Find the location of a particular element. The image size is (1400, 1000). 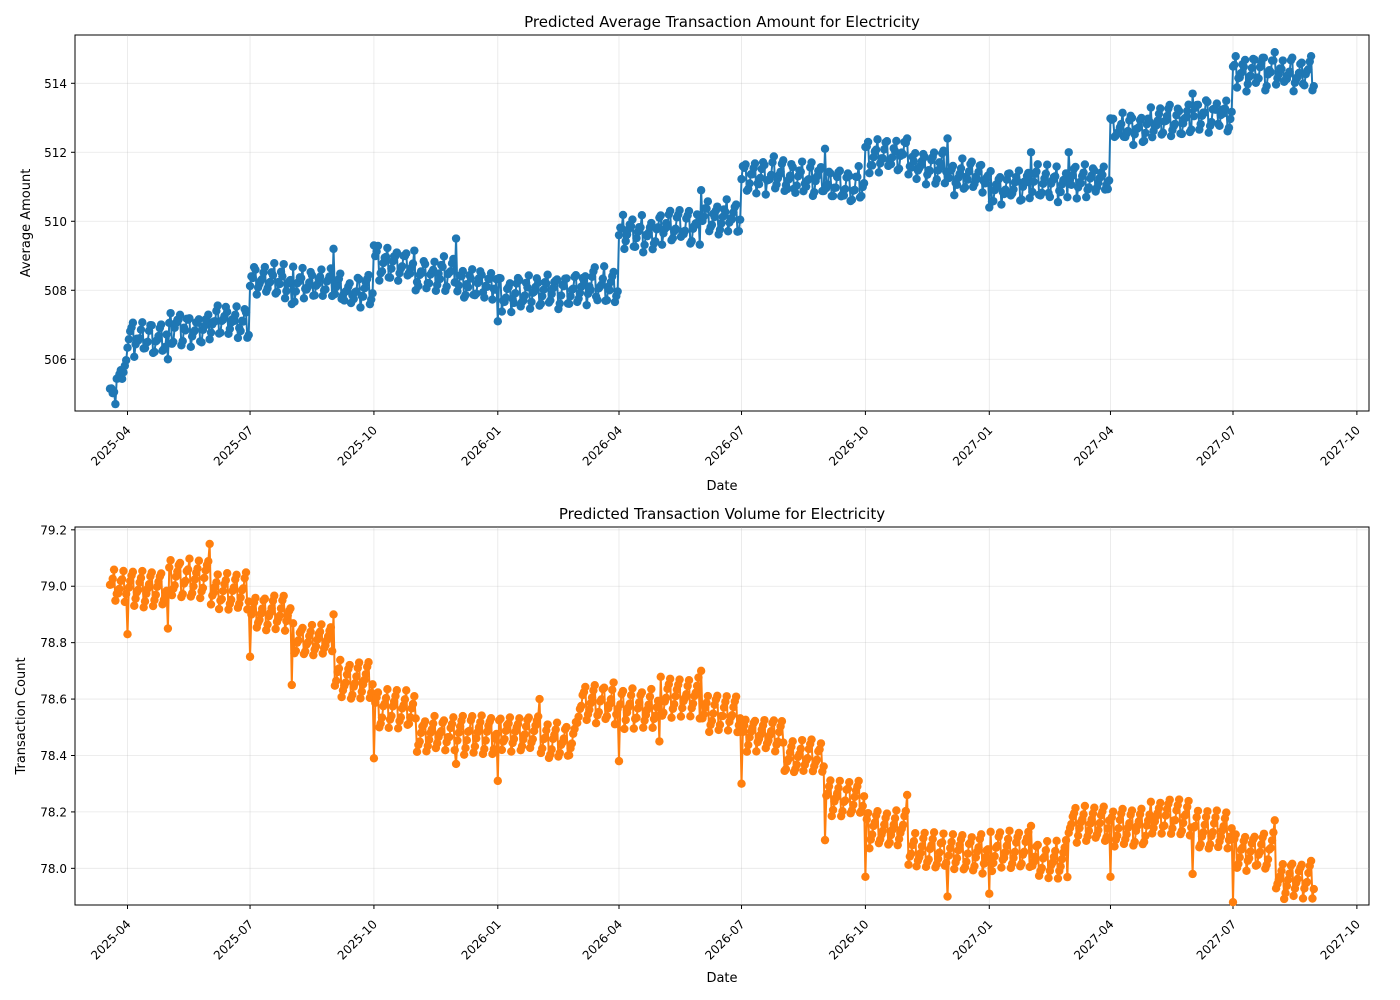

x-tick-label: 2025-07 is located at coordinates (233, 445).